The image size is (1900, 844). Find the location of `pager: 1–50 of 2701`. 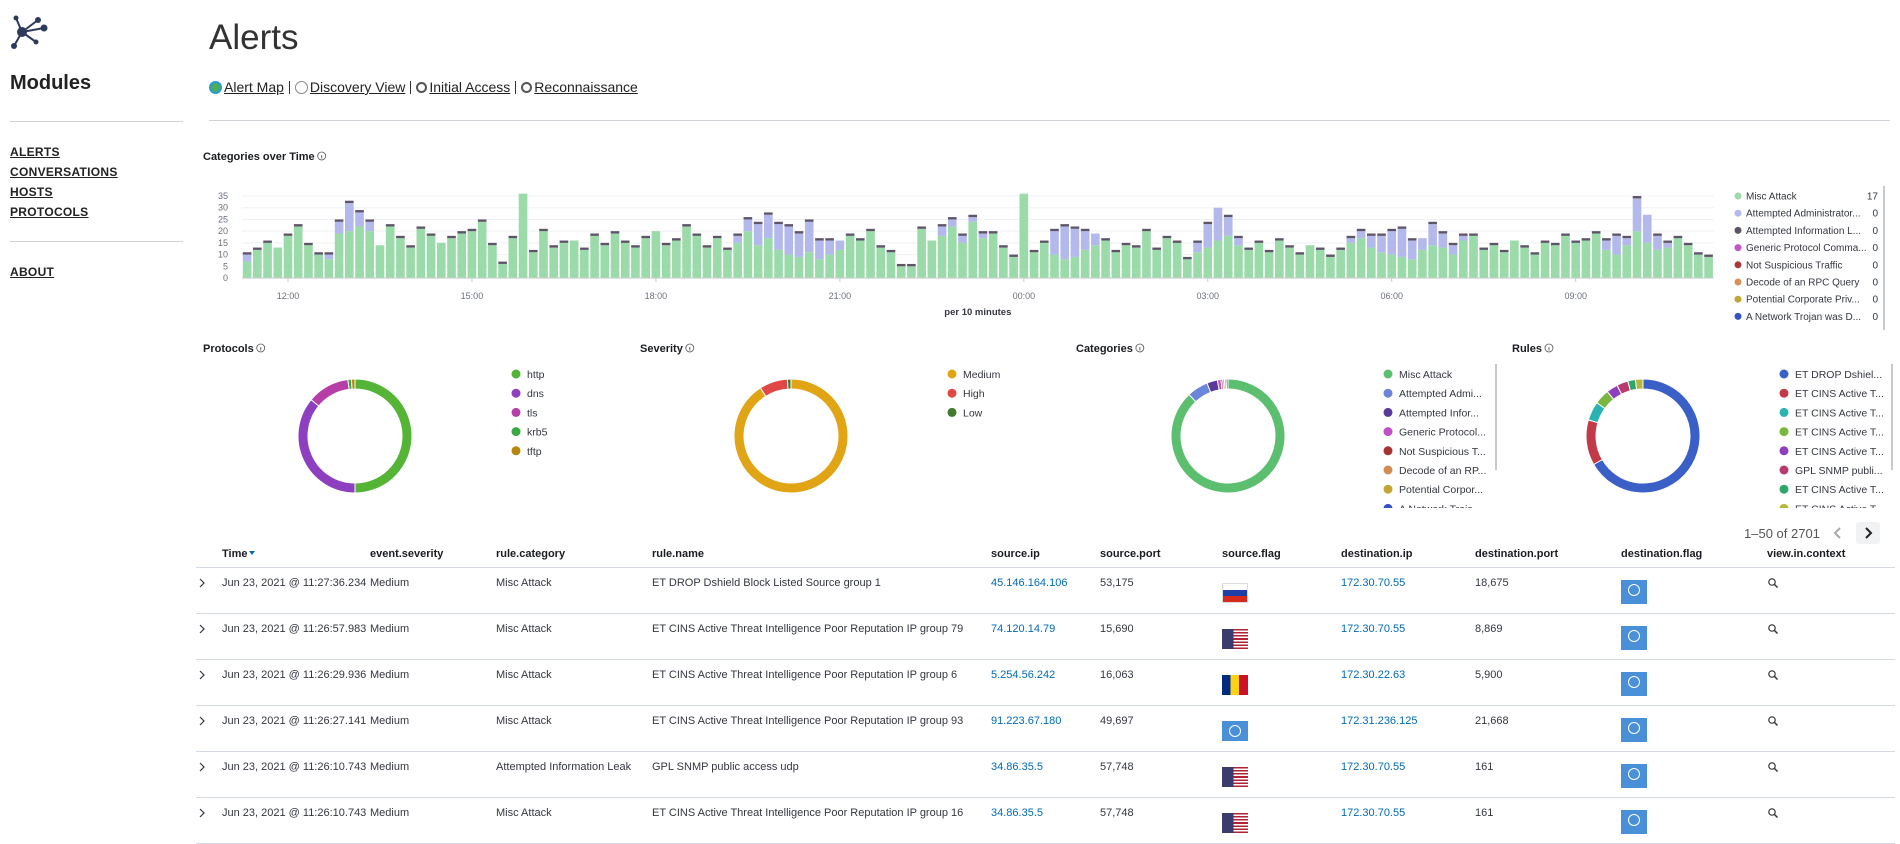

pager: 1–50 of 2701 is located at coordinates (1812, 533).